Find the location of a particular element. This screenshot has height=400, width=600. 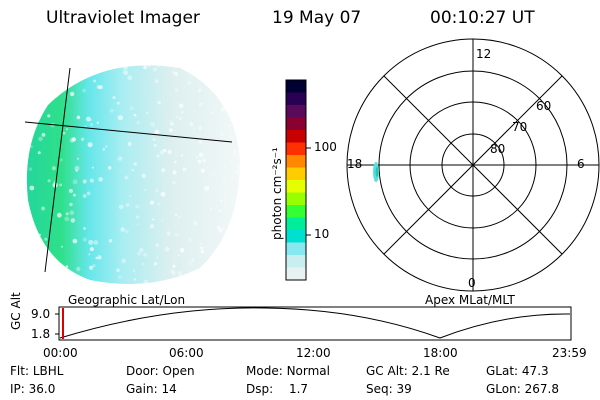

orbit-xtick-1200: 12:00 is located at coordinates (313, 353).